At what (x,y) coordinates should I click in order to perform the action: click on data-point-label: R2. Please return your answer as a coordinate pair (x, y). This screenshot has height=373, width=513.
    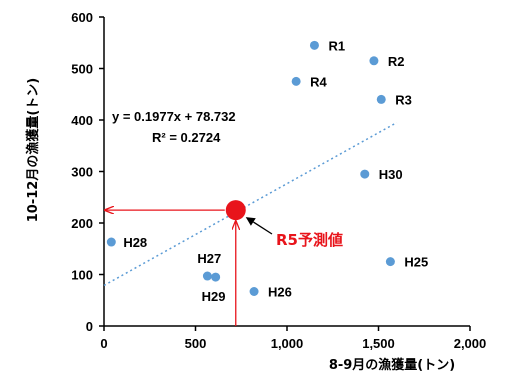
    Looking at the image, I should click on (396, 61).